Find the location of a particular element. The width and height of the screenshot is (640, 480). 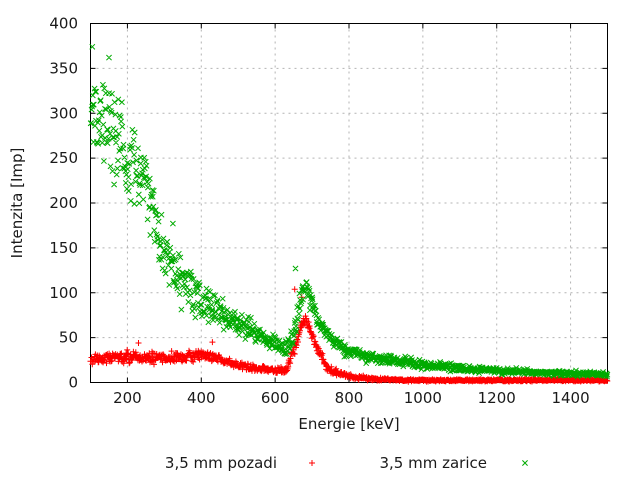

x-tick-label: 200 is located at coordinates (127, 398).